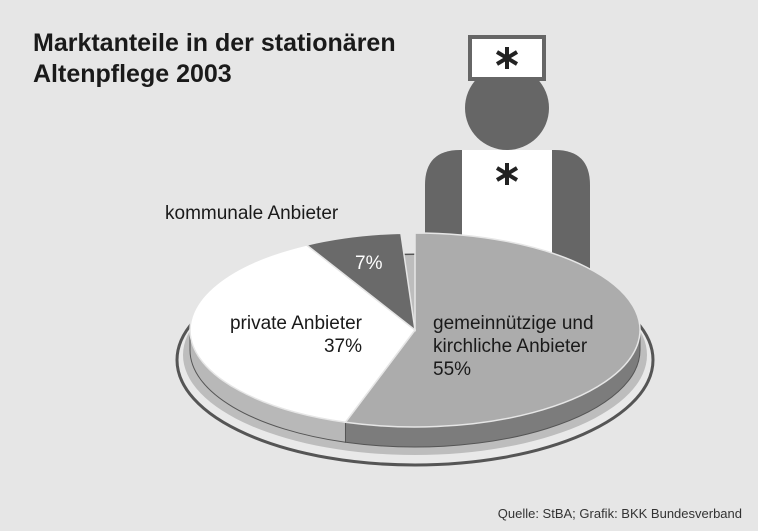 The image size is (758, 531). What do you see at coordinates (452, 369) in the screenshot?
I see `value-label: 55%` at bounding box center [452, 369].